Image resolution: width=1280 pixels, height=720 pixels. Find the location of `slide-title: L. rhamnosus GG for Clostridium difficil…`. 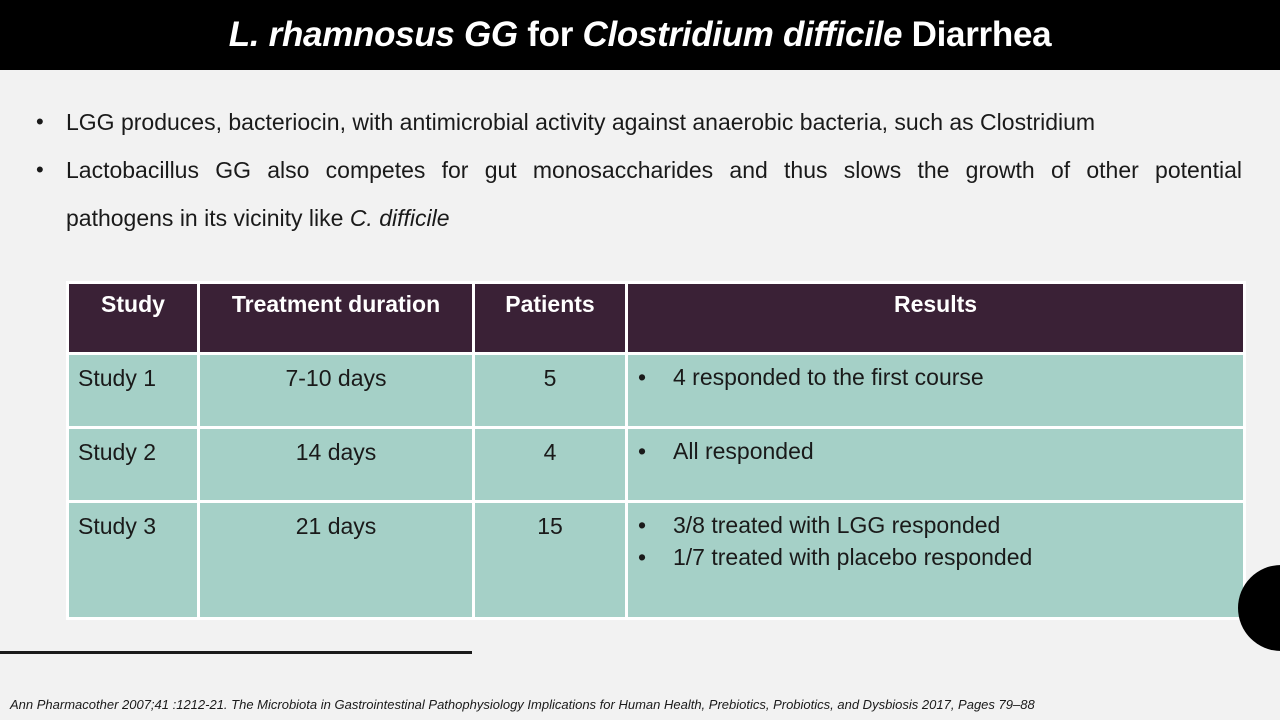

slide-title: L. rhamnosus GG for Clostridium difficil… is located at coordinates (640, 35).